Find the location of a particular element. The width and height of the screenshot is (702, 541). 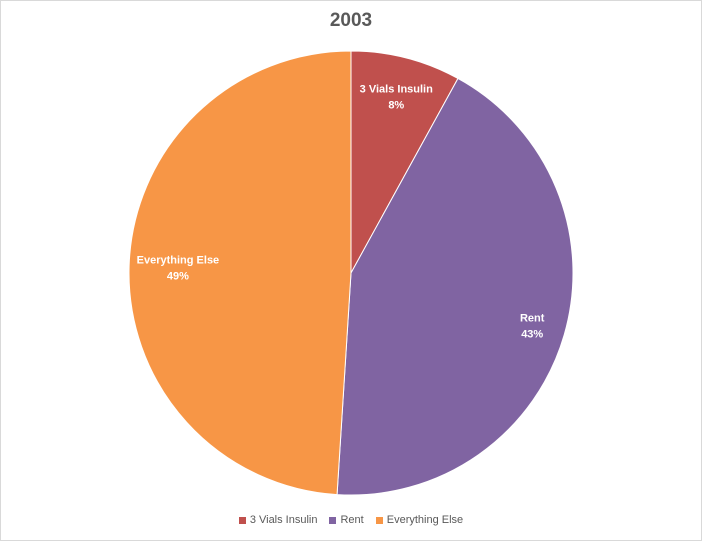

legend-label: Rent is located at coordinates (352, 520).